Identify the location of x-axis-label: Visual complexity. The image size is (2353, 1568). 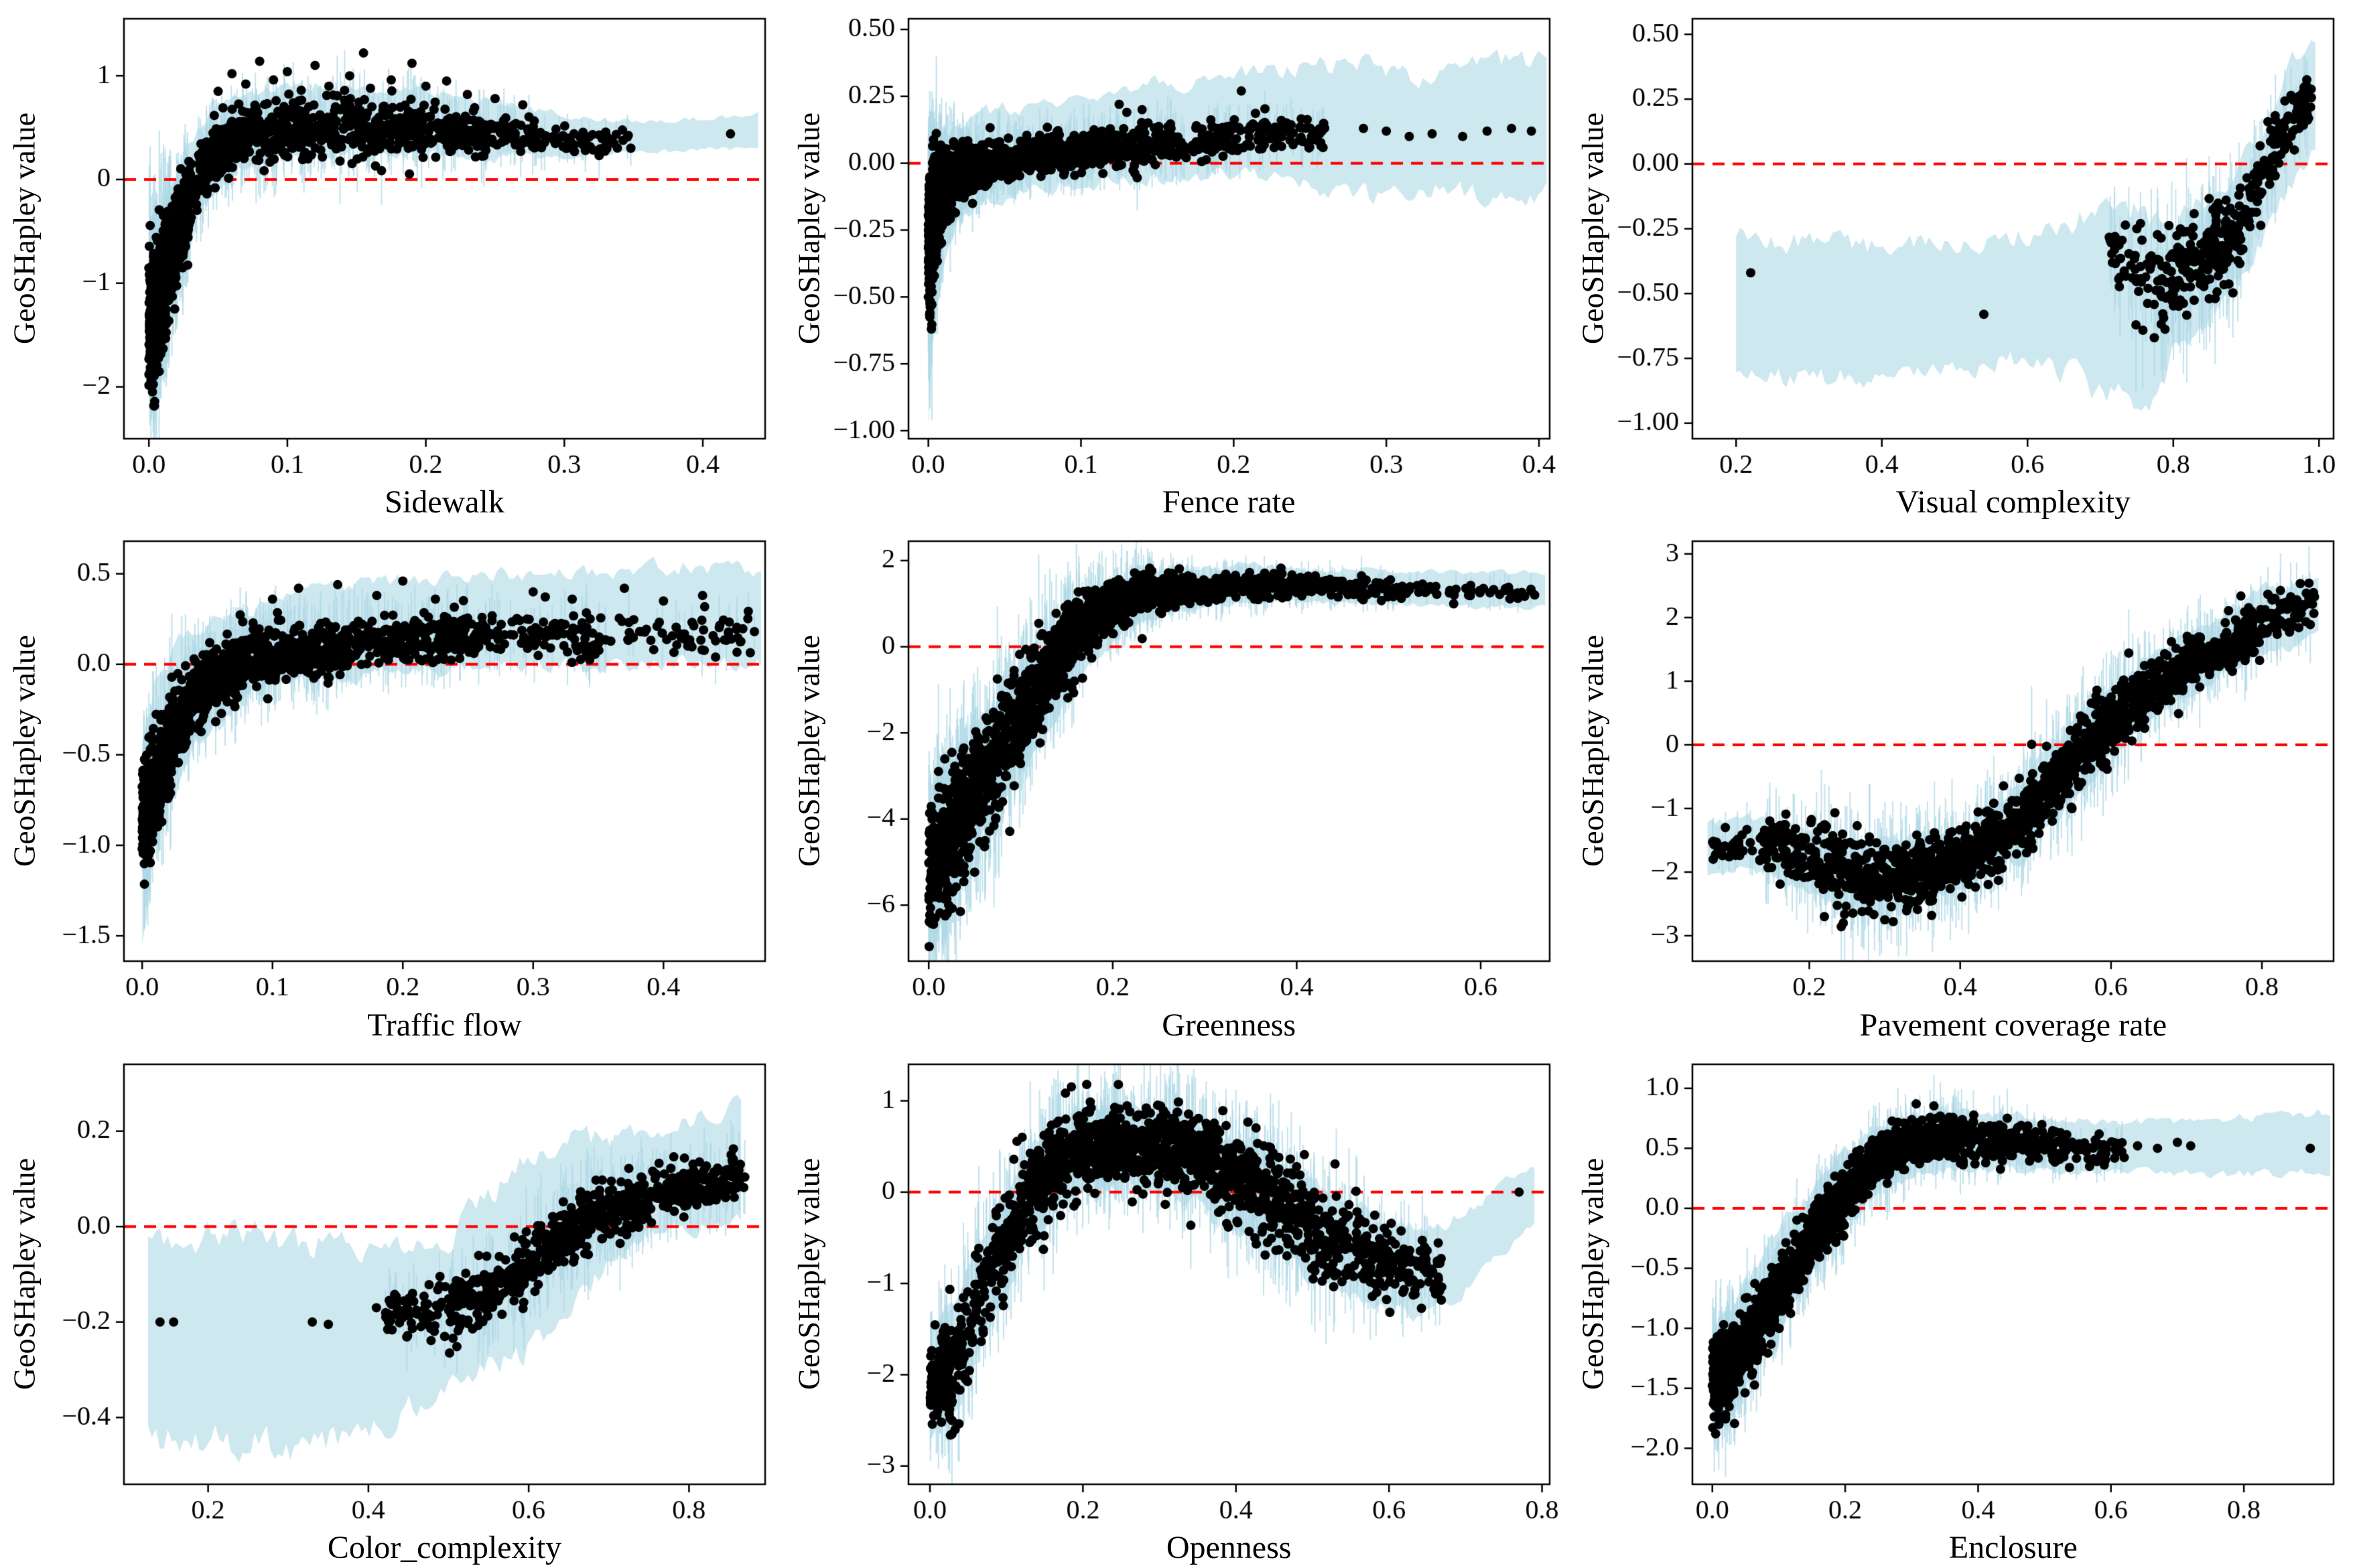
(2013, 502).